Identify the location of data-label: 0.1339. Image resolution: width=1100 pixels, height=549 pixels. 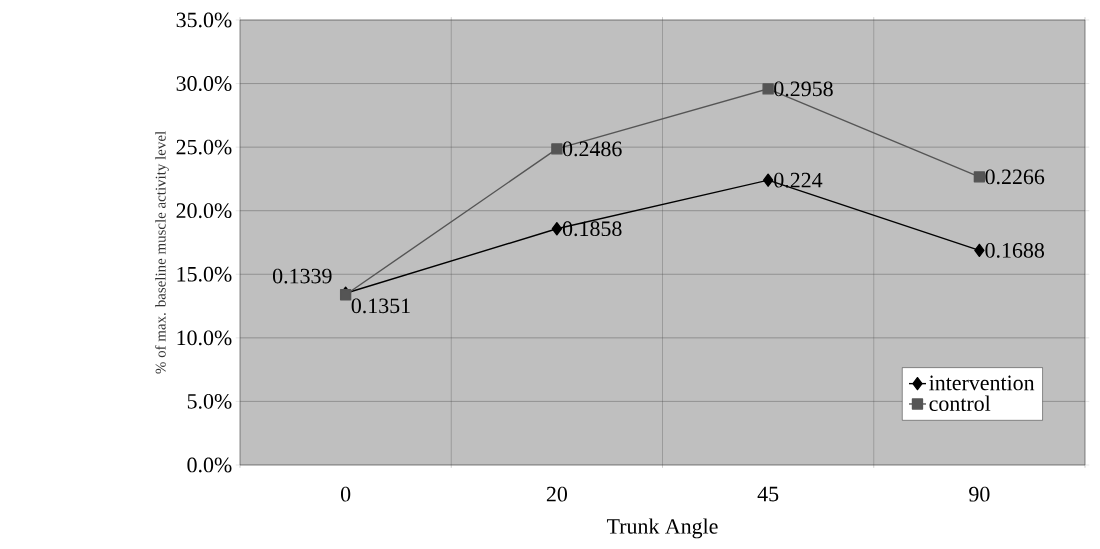
(302, 276).